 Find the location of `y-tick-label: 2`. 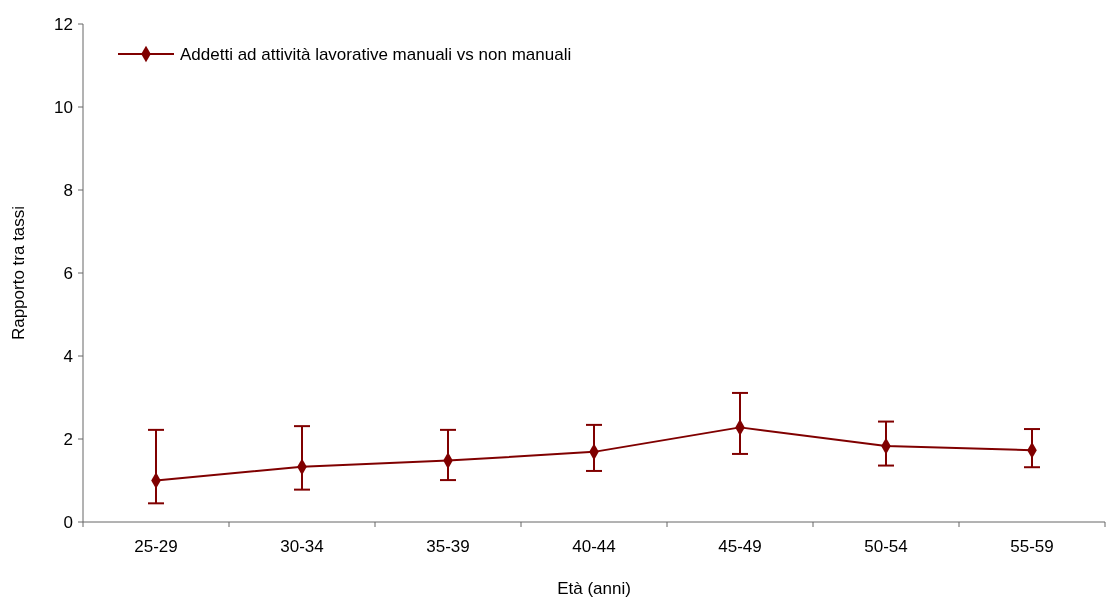

y-tick-label: 2 is located at coordinates (68, 439).